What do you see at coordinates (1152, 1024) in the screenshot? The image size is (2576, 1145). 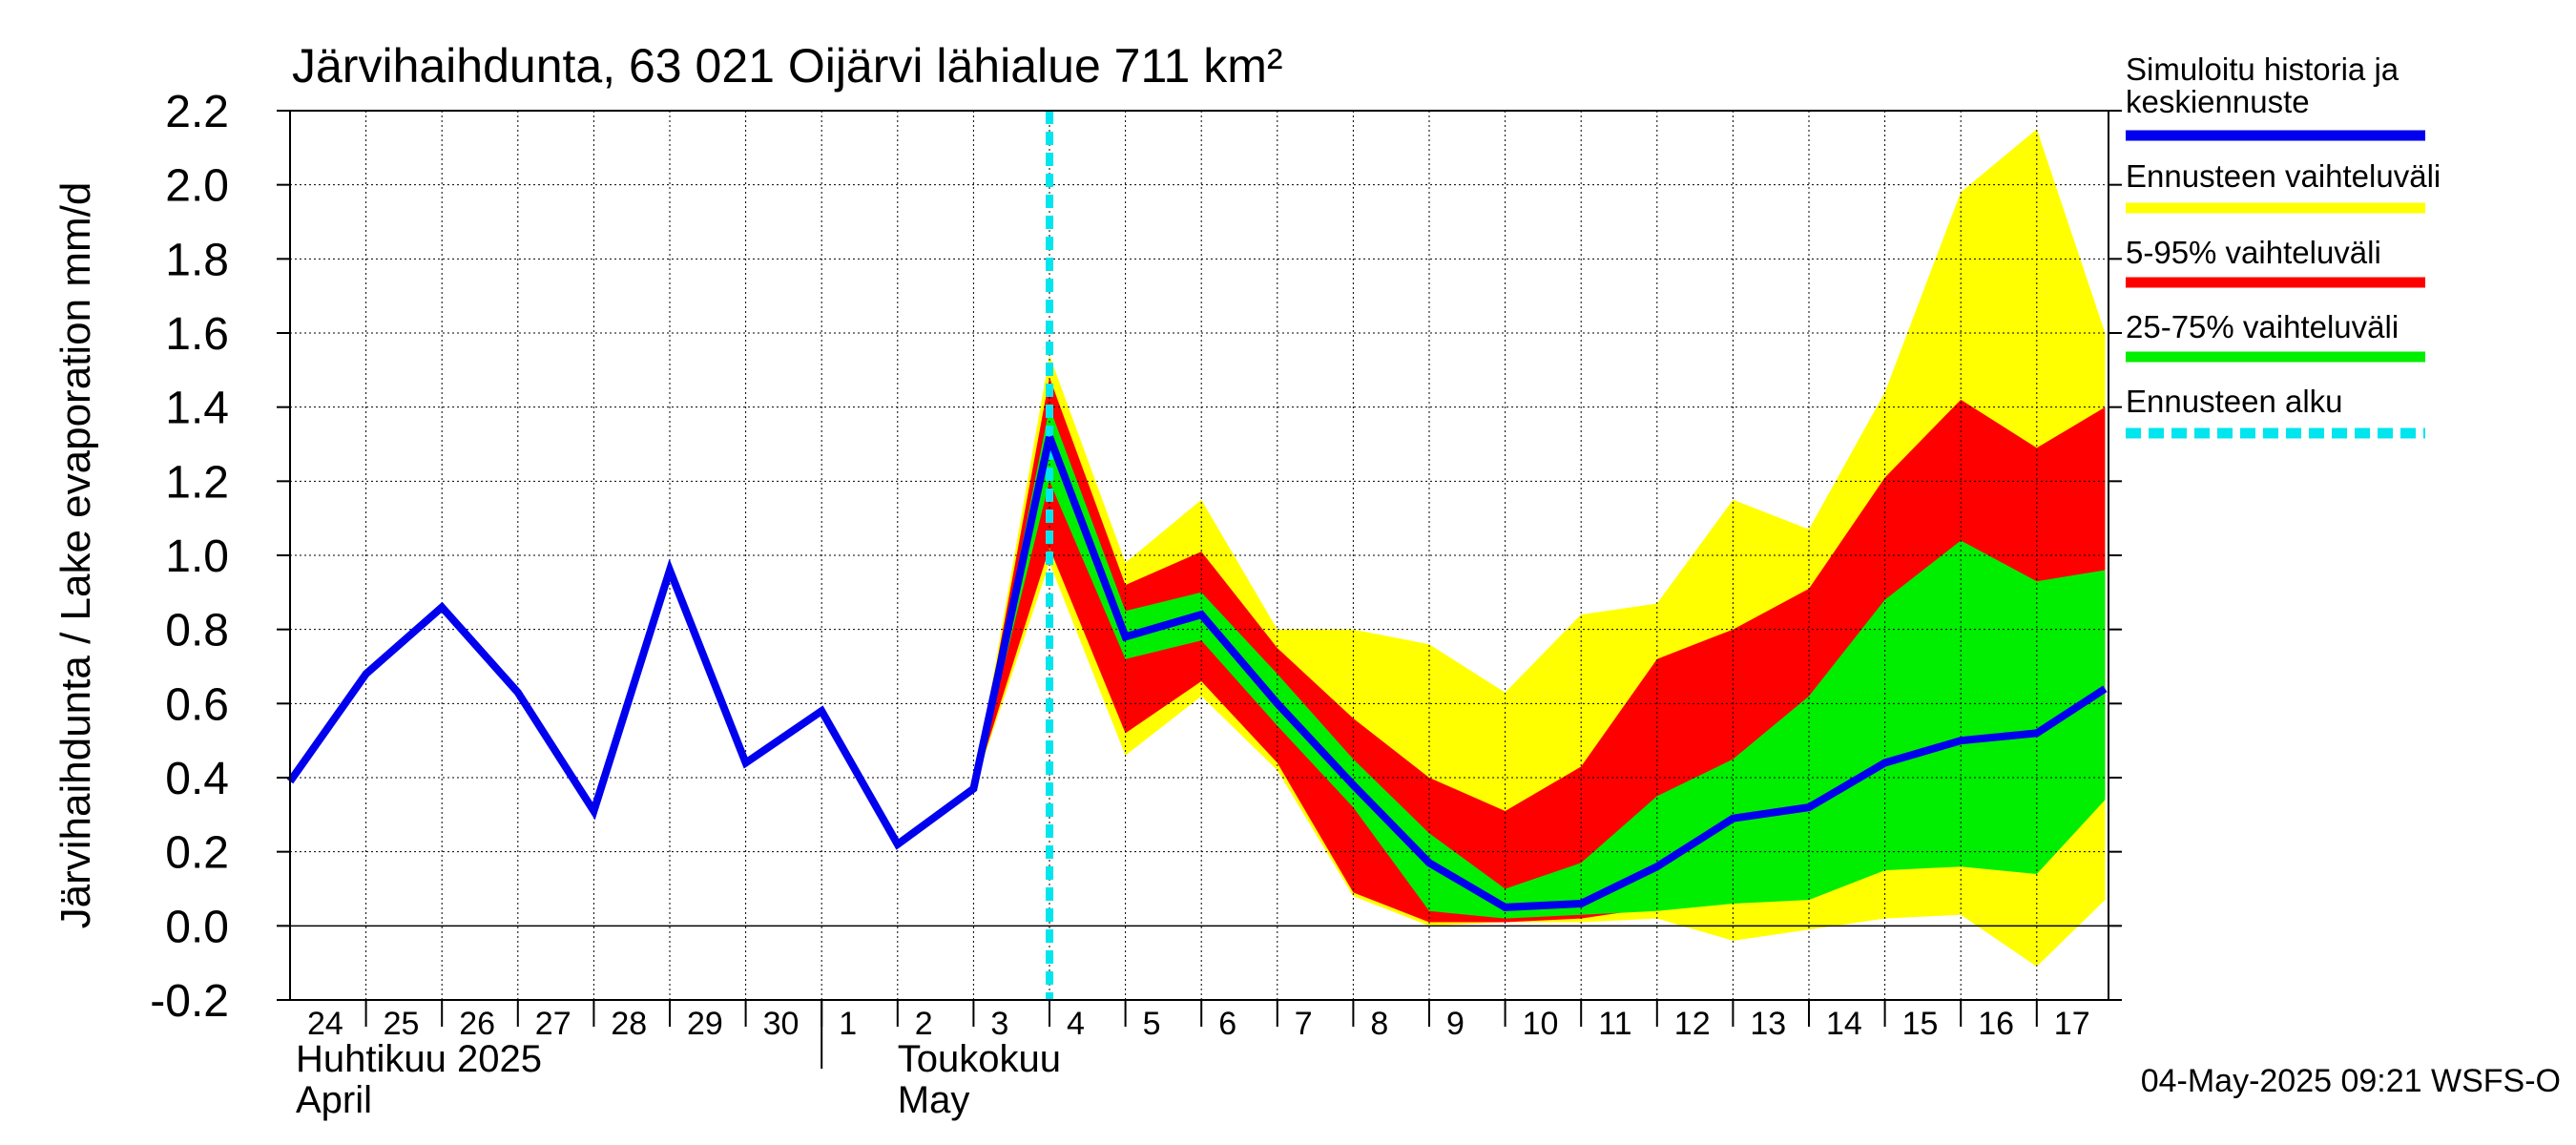 I see `x-tick-label: 5` at bounding box center [1152, 1024].